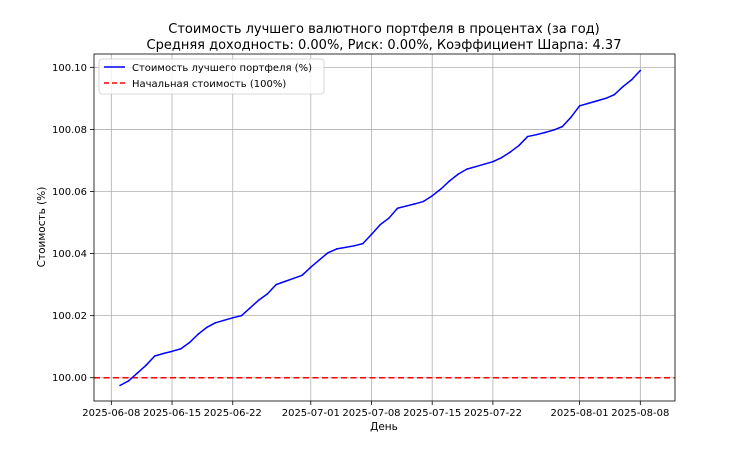 The height and width of the screenshot is (450, 750). Describe the element at coordinates (209, 84) in the screenshot. I see `legend-label-baseline: Начальная стоимость (100%)` at that location.